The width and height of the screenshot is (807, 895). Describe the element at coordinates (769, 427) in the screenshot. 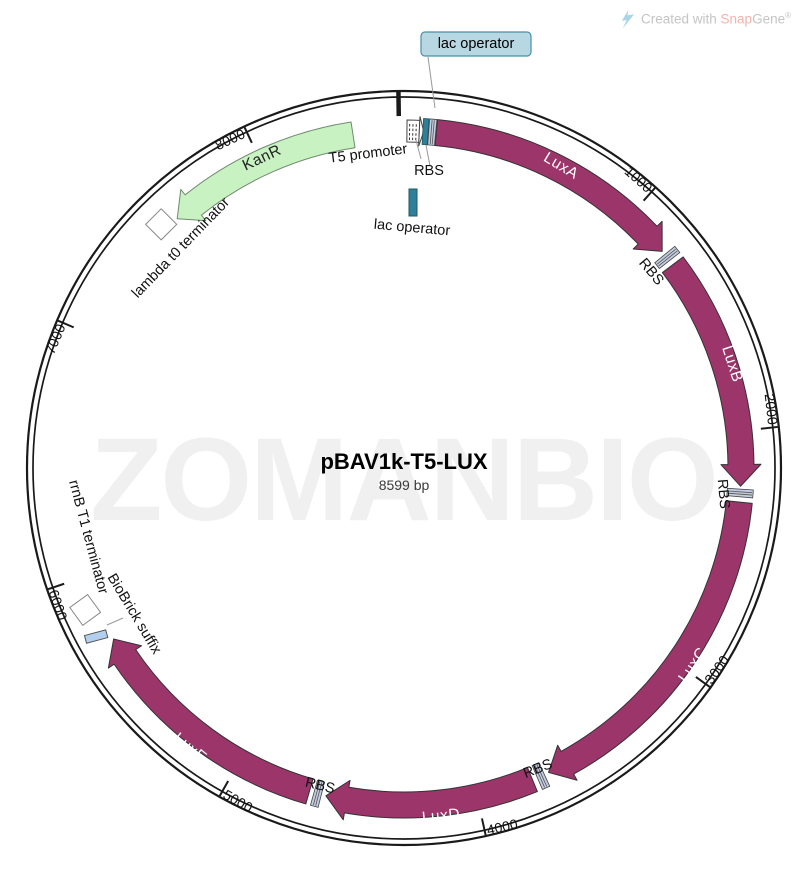

I see `tick-2000` at that location.